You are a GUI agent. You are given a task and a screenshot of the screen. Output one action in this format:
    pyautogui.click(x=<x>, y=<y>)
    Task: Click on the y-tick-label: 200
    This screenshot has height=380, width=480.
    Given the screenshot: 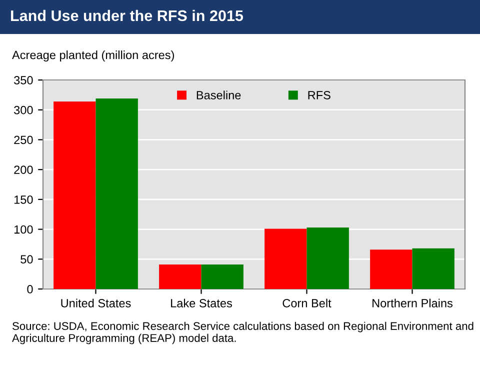 What is the action you would take?
    pyautogui.click(x=23, y=170)
    